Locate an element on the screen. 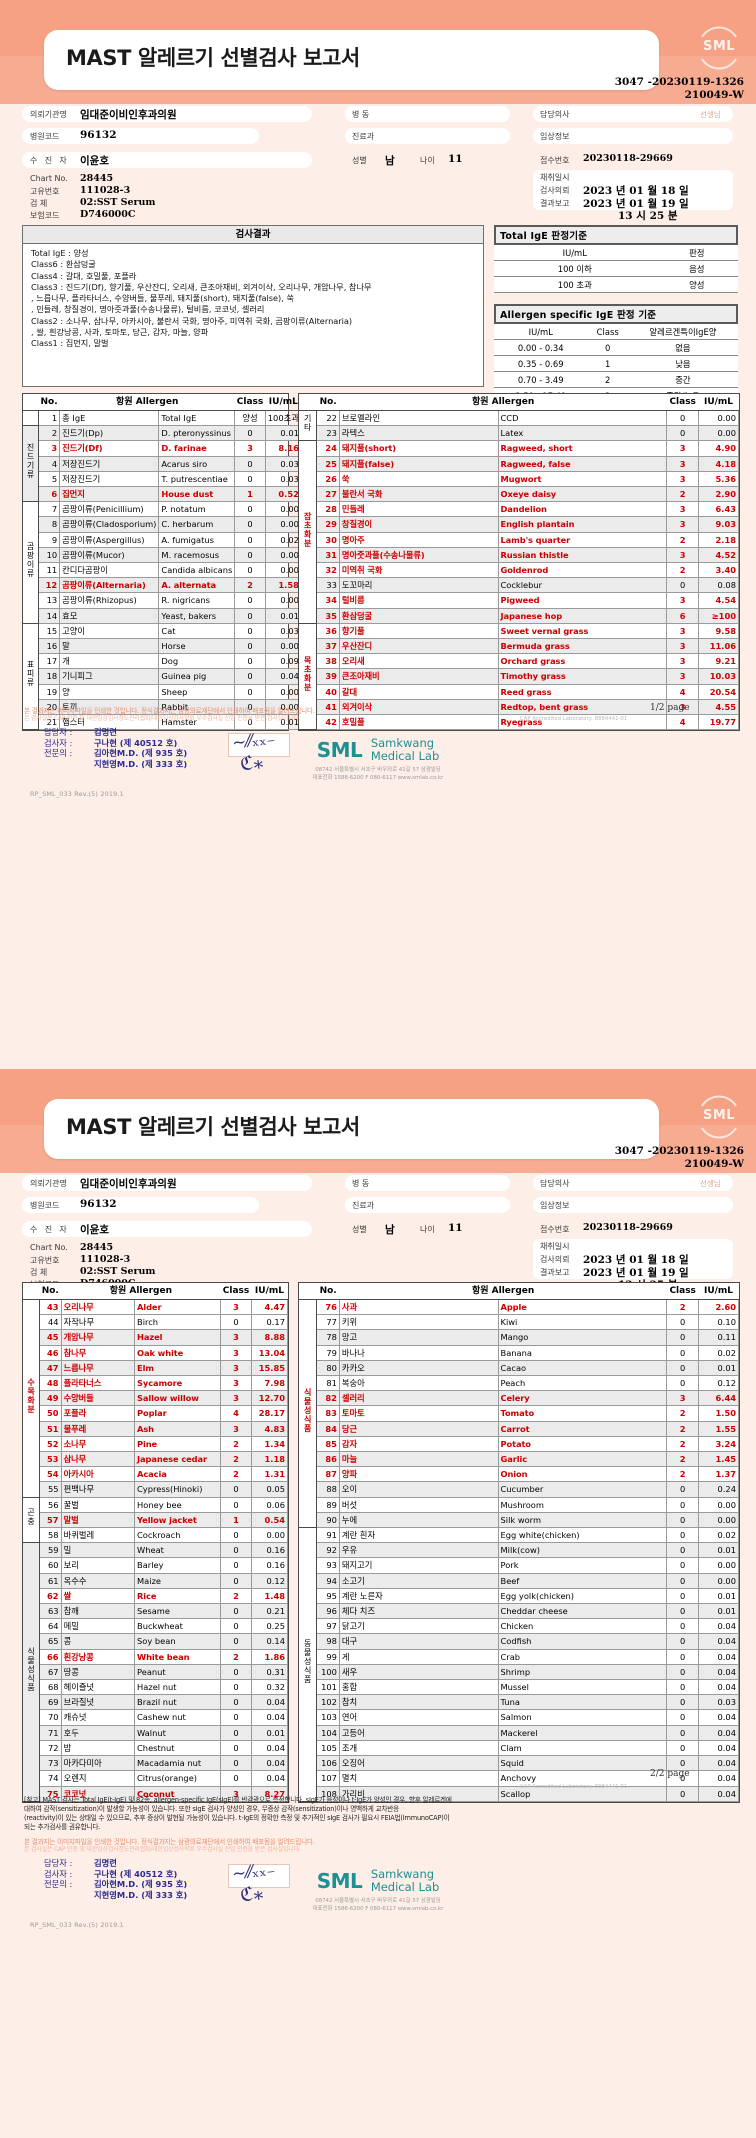 This screenshot has height=2138, width=756. allergen-name-en: Birch is located at coordinates (178, 1322).